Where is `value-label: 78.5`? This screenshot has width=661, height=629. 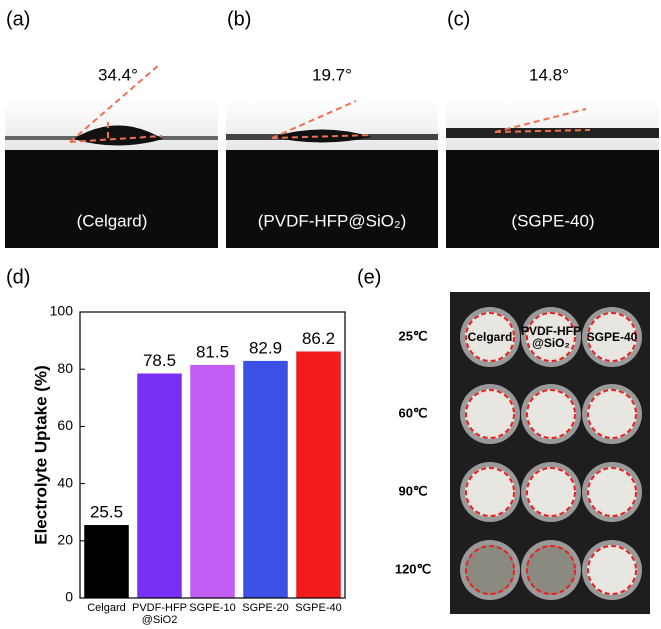 value-label: 78.5 is located at coordinates (159, 360).